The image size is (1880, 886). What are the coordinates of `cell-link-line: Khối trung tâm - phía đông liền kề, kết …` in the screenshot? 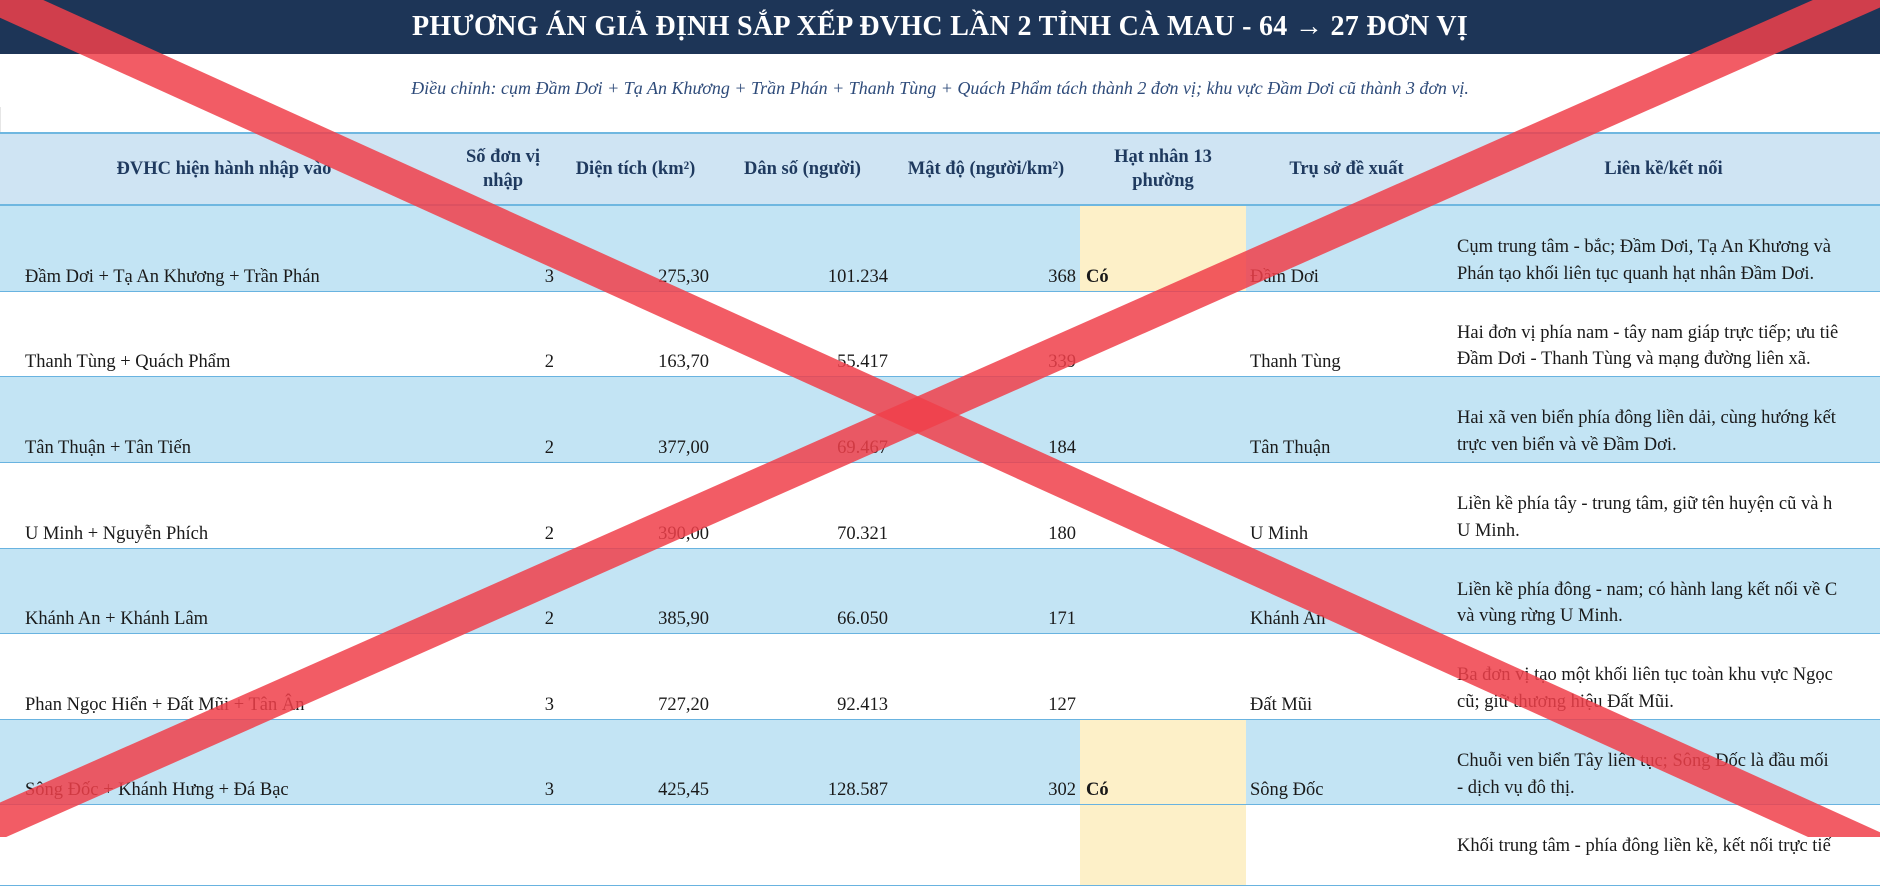 It's located at (1644, 846).